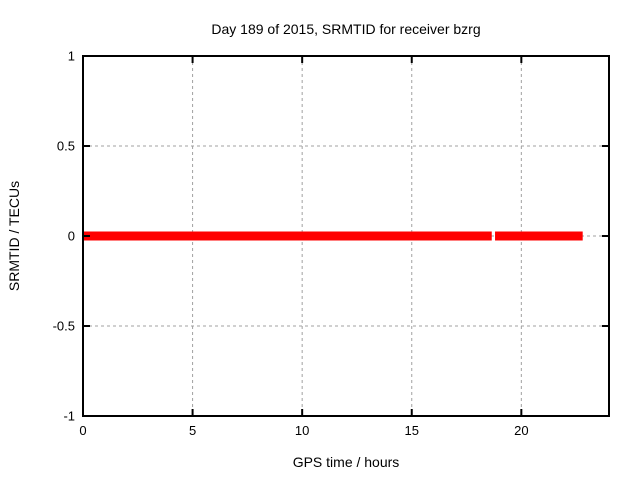 This screenshot has width=640, height=480. I want to click on x-tick-label-10: 10, so click(302, 430).